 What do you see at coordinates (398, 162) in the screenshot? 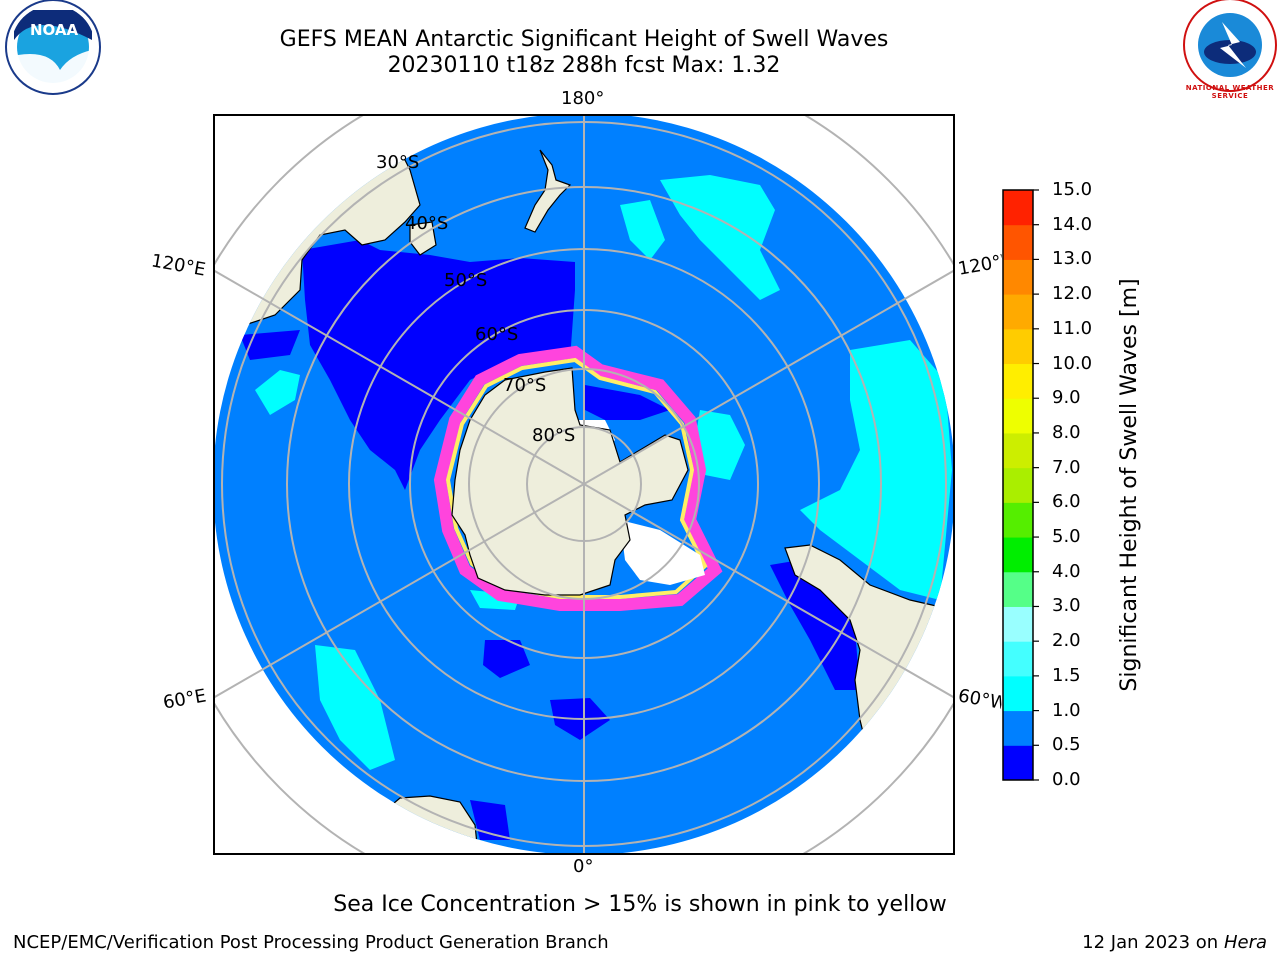
I see `lat-label-30s: 30°S` at bounding box center [398, 162].